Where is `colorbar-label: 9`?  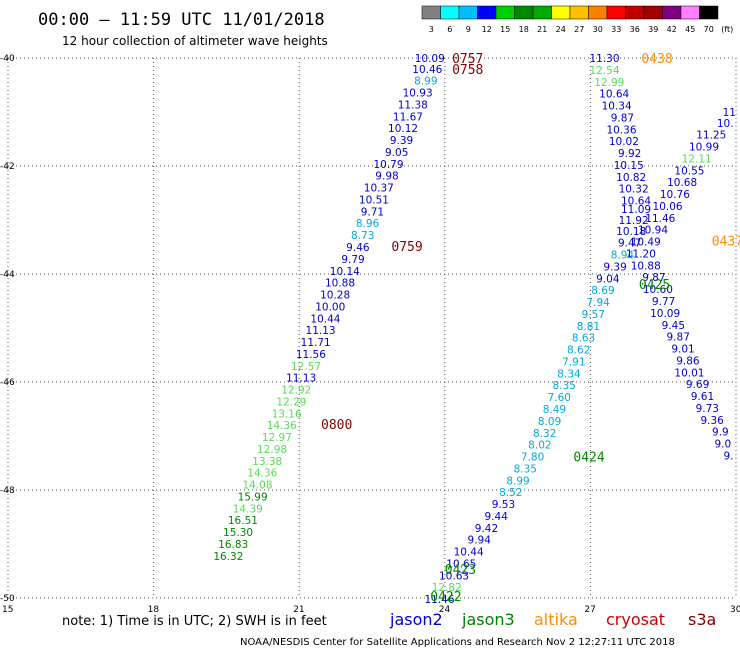
colorbar-label: 9 is located at coordinates (468, 29).